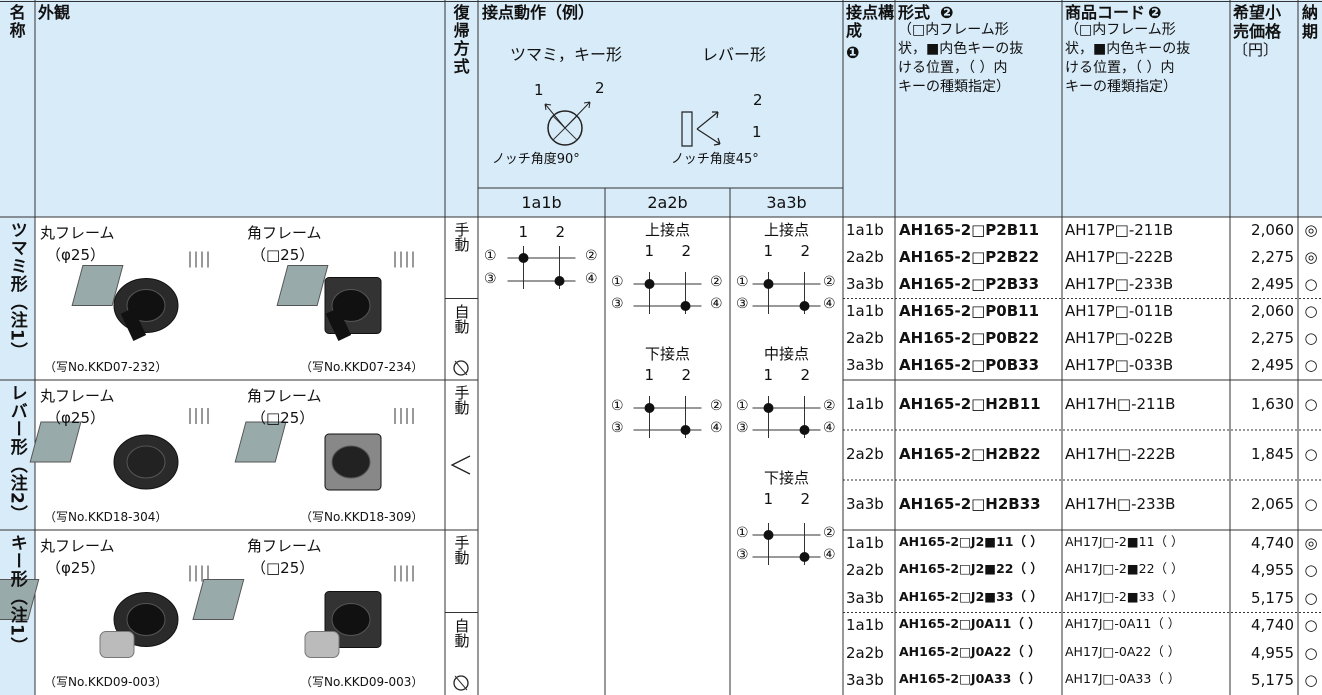 The width and height of the screenshot is (1322, 695). Describe the element at coordinates (1121, 87) in the screenshot. I see `code-note: キーの種類指定）` at that location.